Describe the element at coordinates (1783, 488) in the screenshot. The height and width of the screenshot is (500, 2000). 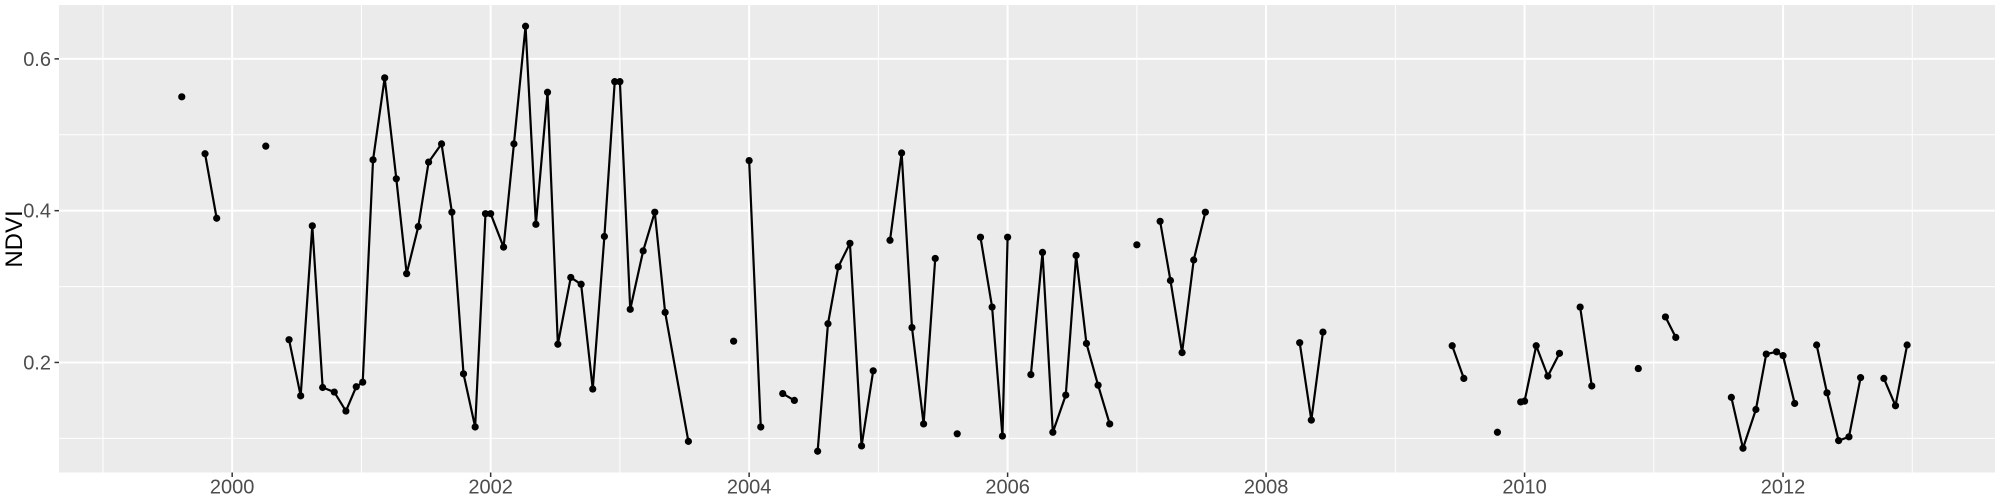
I see `x-axis-tick-label: 2012` at that location.